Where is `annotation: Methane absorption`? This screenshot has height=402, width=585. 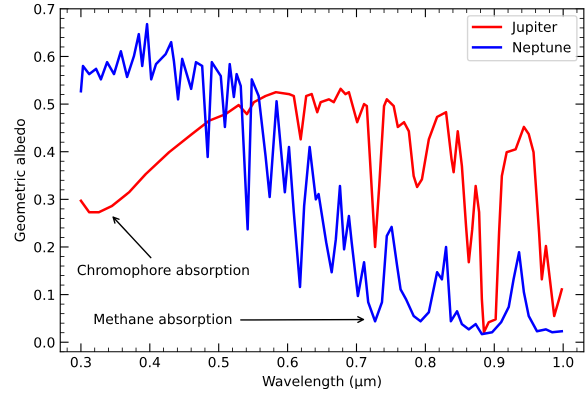 annotation: Methane absorption is located at coordinates (163, 320).